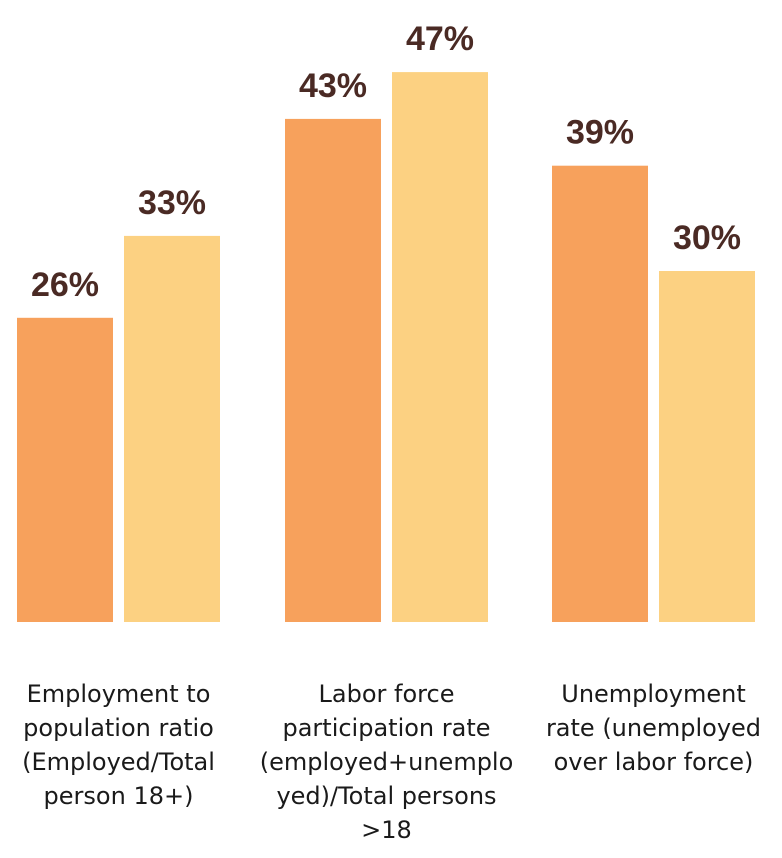 The image size is (782, 858). I want to click on value-label-series2-cat2: 47%, so click(440, 39).